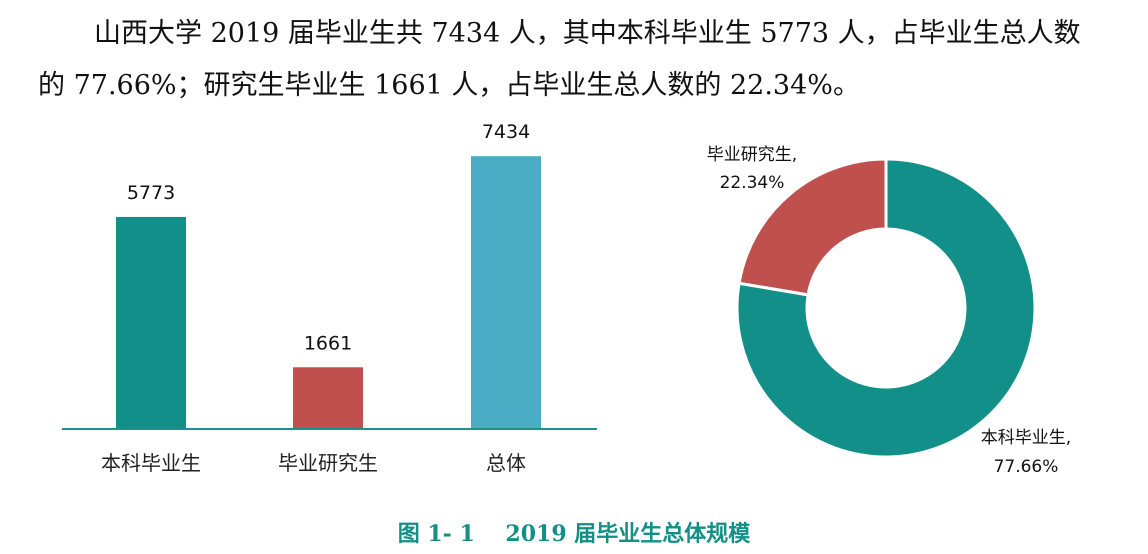 The height and width of the screenshot is (554, 1148). Describe the element at coordinates (151, 193) in the screenshot. I see `bar-value-label: 5773` at that location.